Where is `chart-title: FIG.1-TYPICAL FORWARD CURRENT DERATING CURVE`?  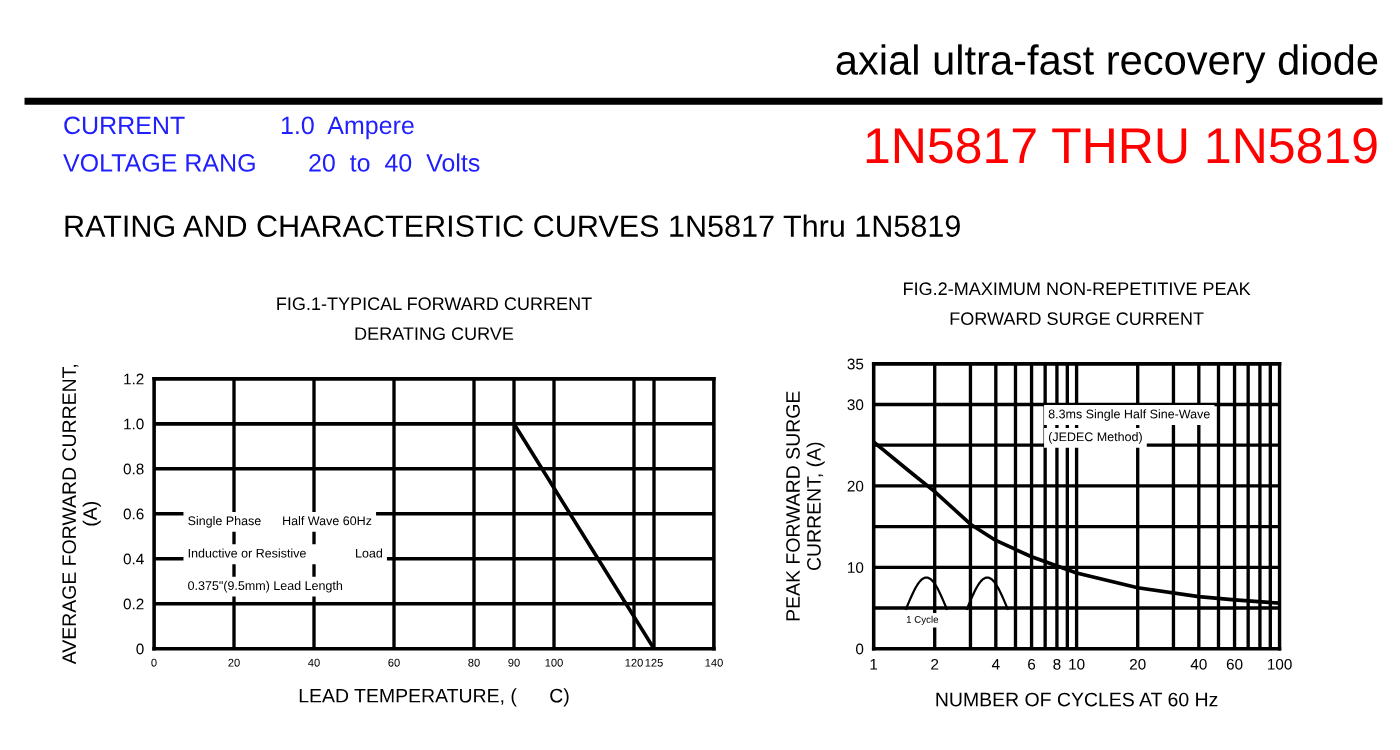
chart-title: FIG.1-TYPICAL FORWARD CURRENT DERATING CURVE is located at coordinates (434, 319).